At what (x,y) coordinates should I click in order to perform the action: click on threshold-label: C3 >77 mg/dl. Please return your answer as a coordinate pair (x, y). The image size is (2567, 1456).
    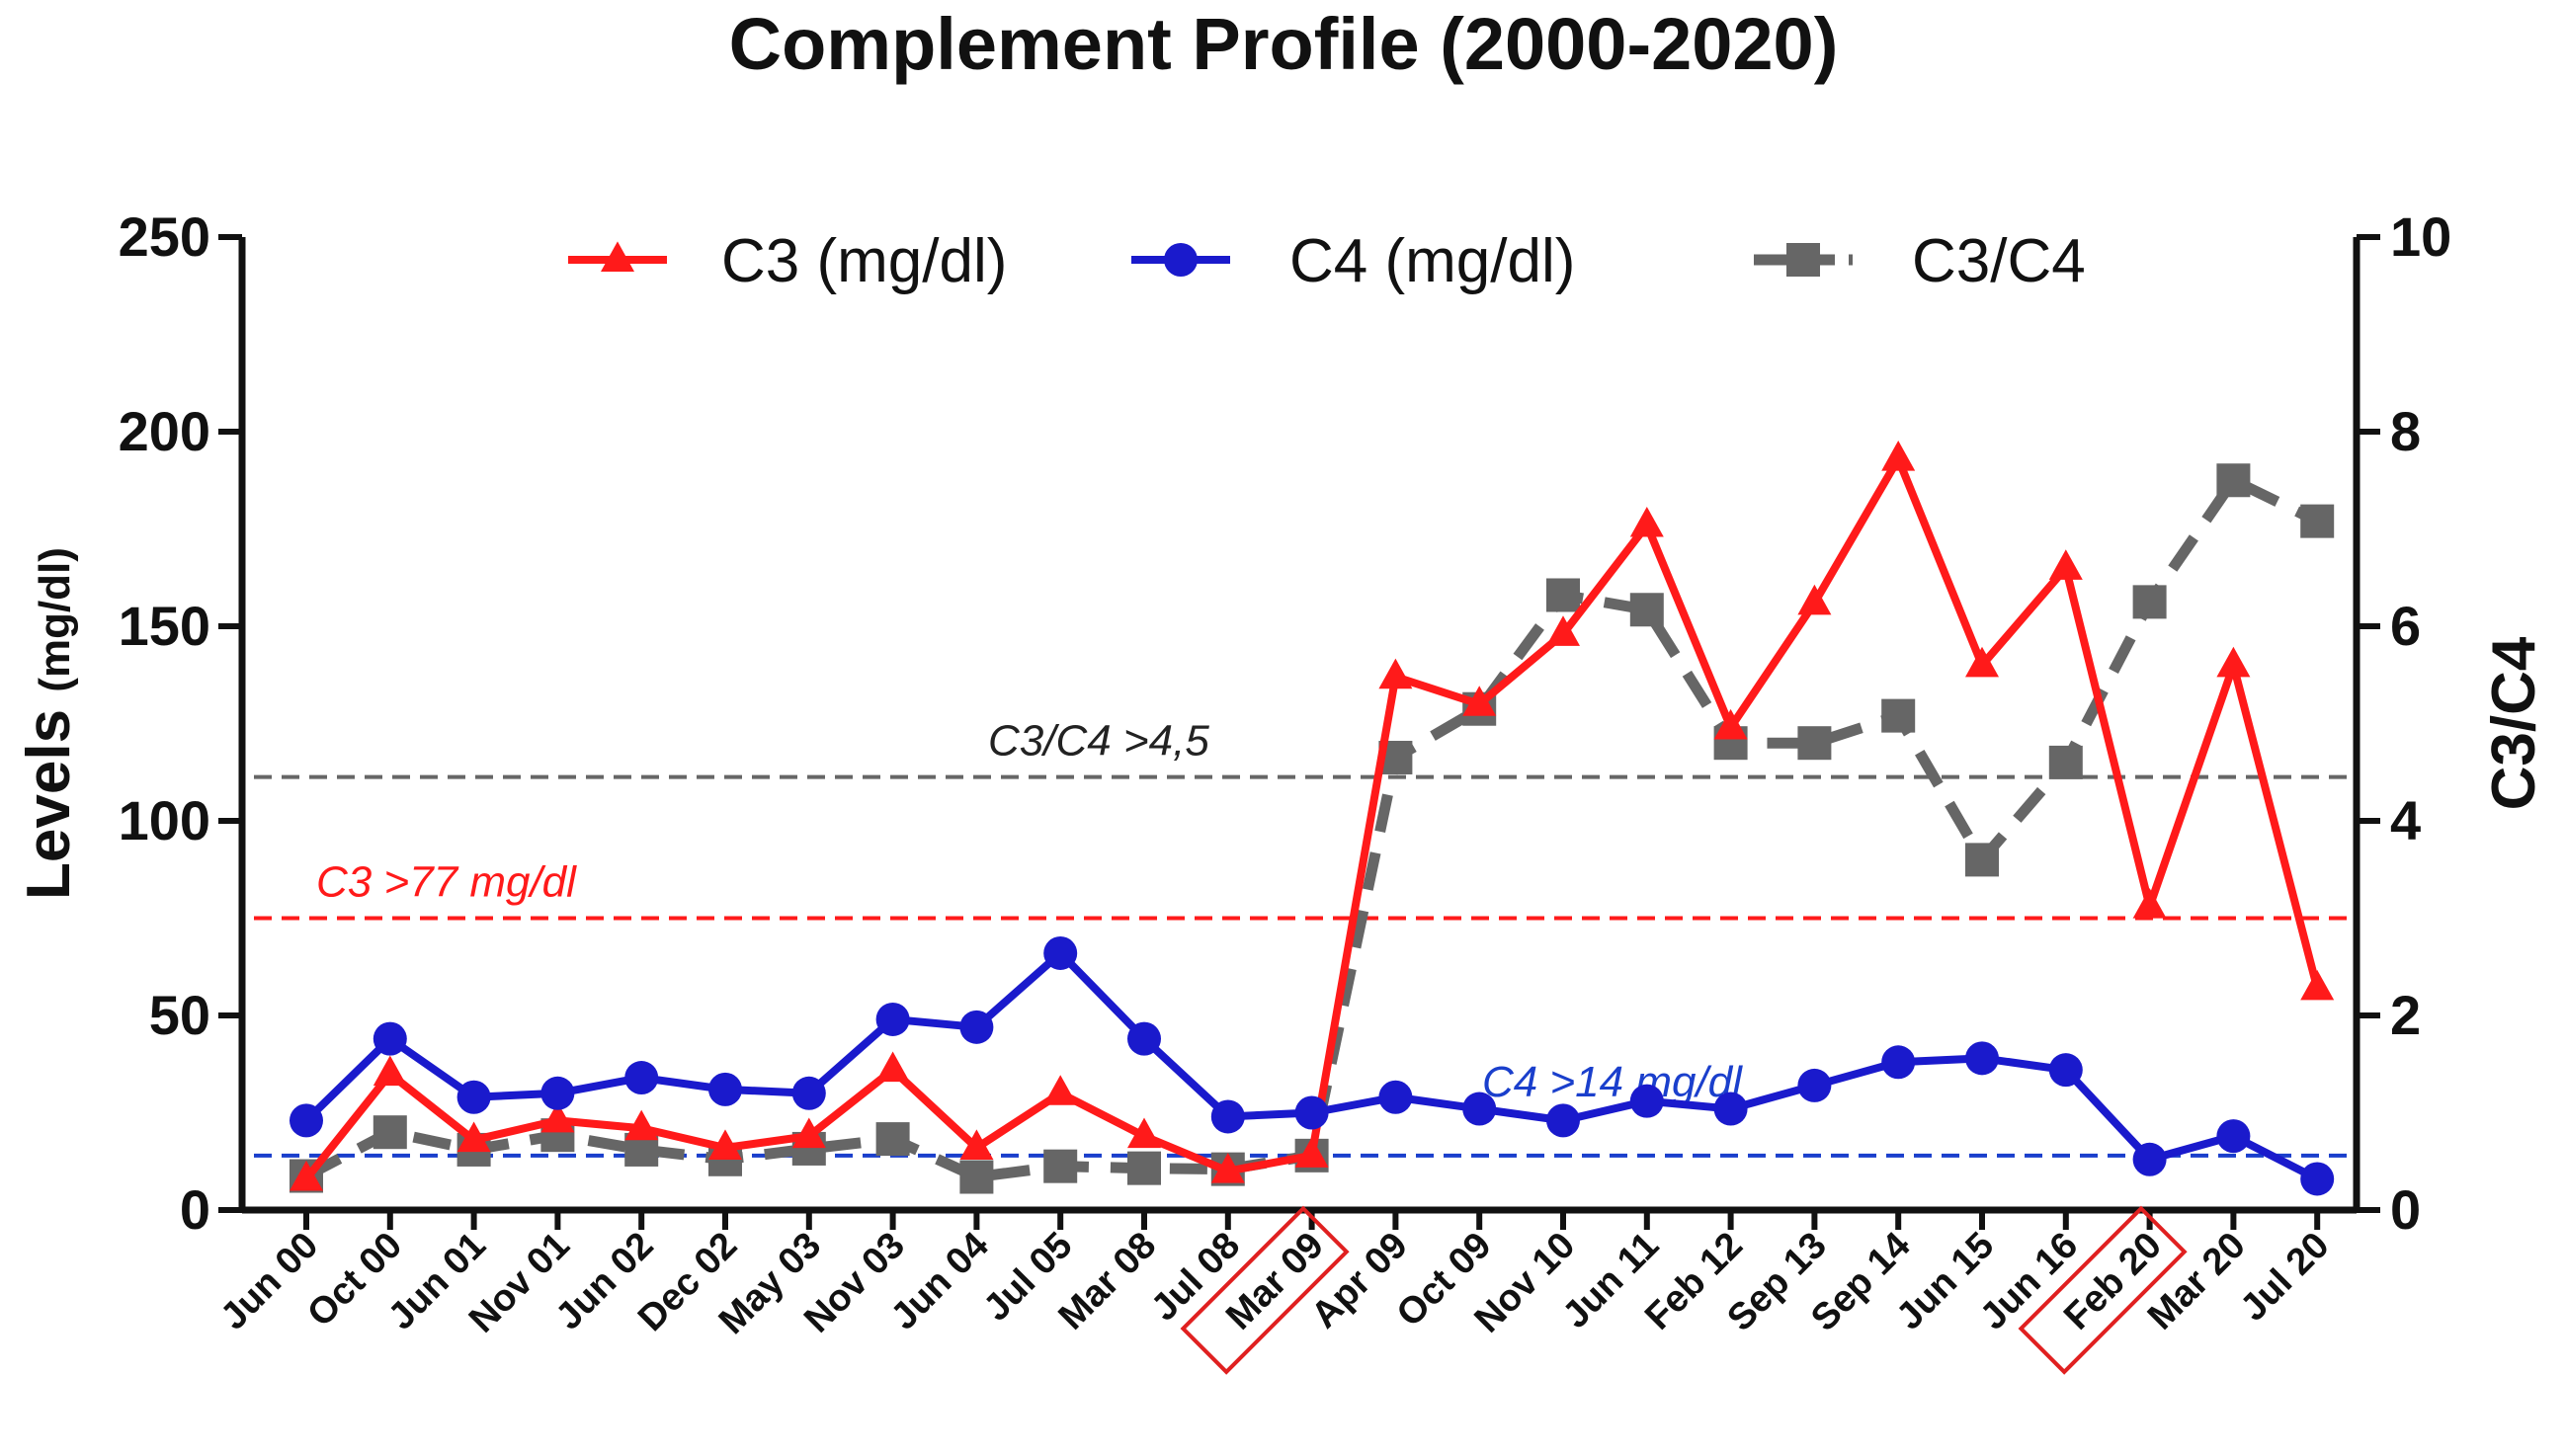
    Looking at the image, I should click on (447, 882).